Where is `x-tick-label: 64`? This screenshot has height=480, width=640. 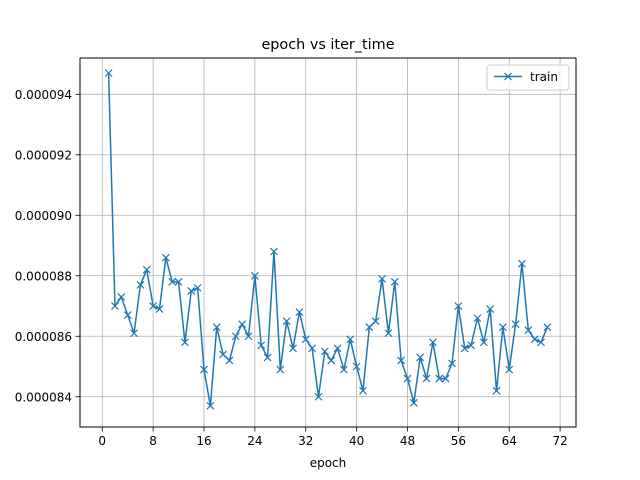 x-tick-label: 64 is located at coordinates (509, 441).